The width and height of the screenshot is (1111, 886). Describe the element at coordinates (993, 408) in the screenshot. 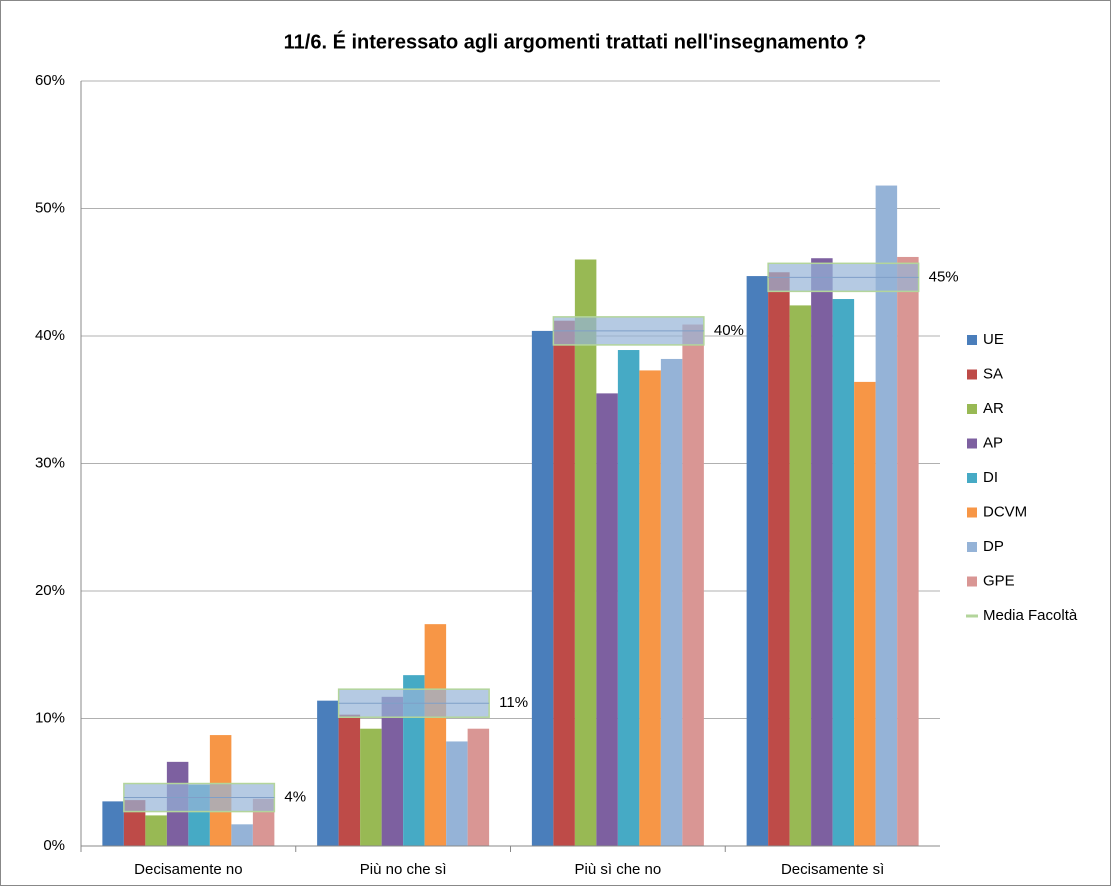

I see `legend-label: AR` at that location.